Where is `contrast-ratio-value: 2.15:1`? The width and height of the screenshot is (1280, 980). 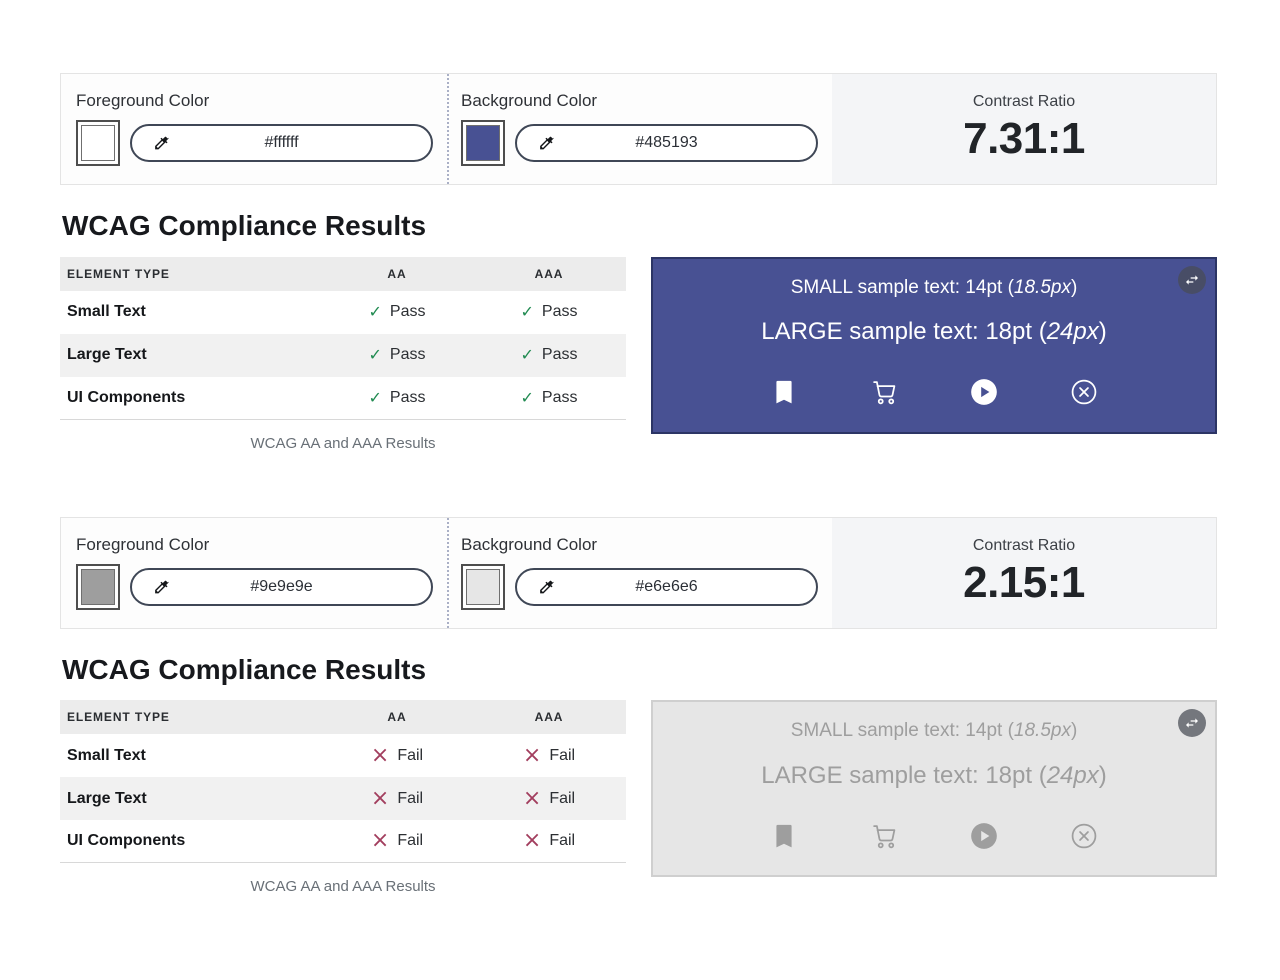
contrast-ratio-value: 2.15:1 is located at coordinates (1024, 582).